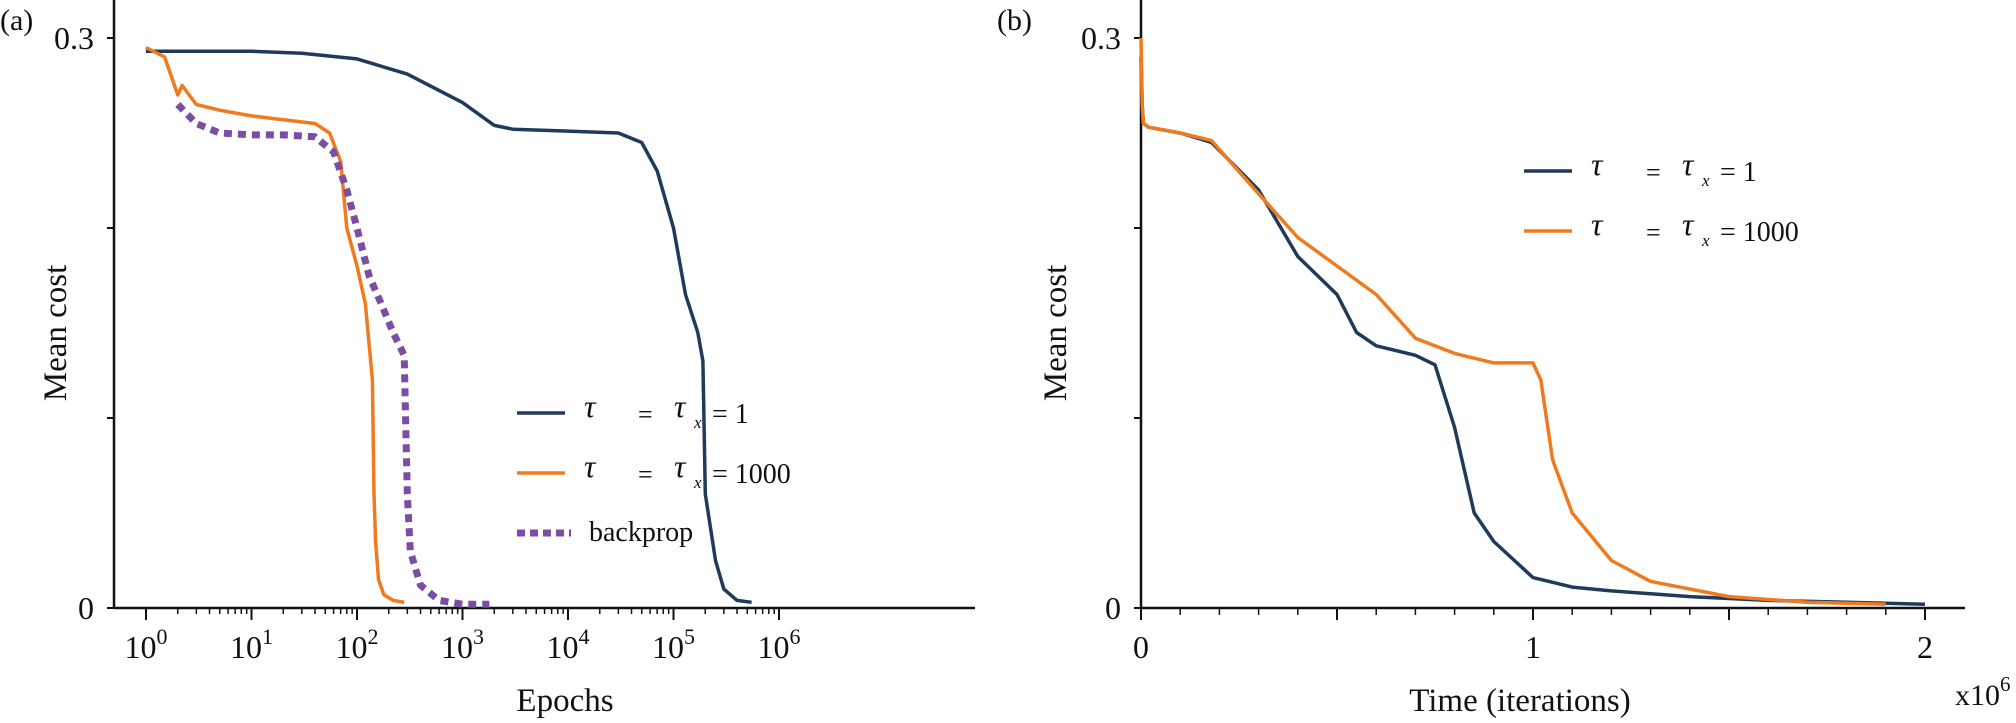  I want to click on panel-a-x-ticks: 10⁰ 10¹ 10² 10³ 10⁴ 10⁵ 10⁶, so click(463, 636).